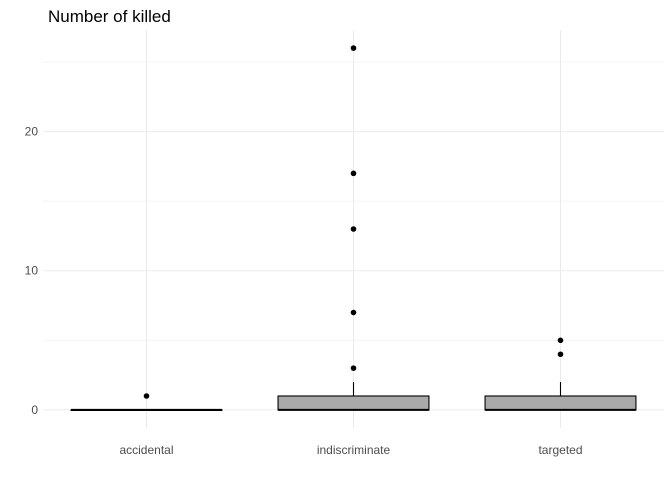 Image resolution: width=672 pixels, height=480 pixels. Describe the element at coordinates (34, 410) in the screenshot. I see `y-tick-label: 0` at that location.